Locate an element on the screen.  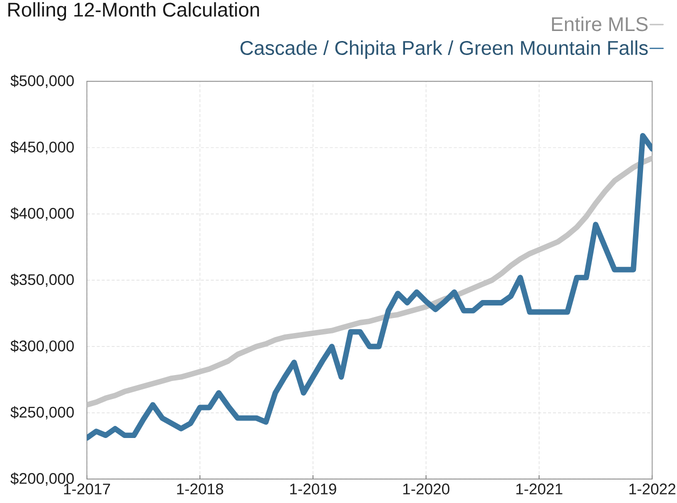
y-tick-label: $200,000 is located at coordinates (42, 479).